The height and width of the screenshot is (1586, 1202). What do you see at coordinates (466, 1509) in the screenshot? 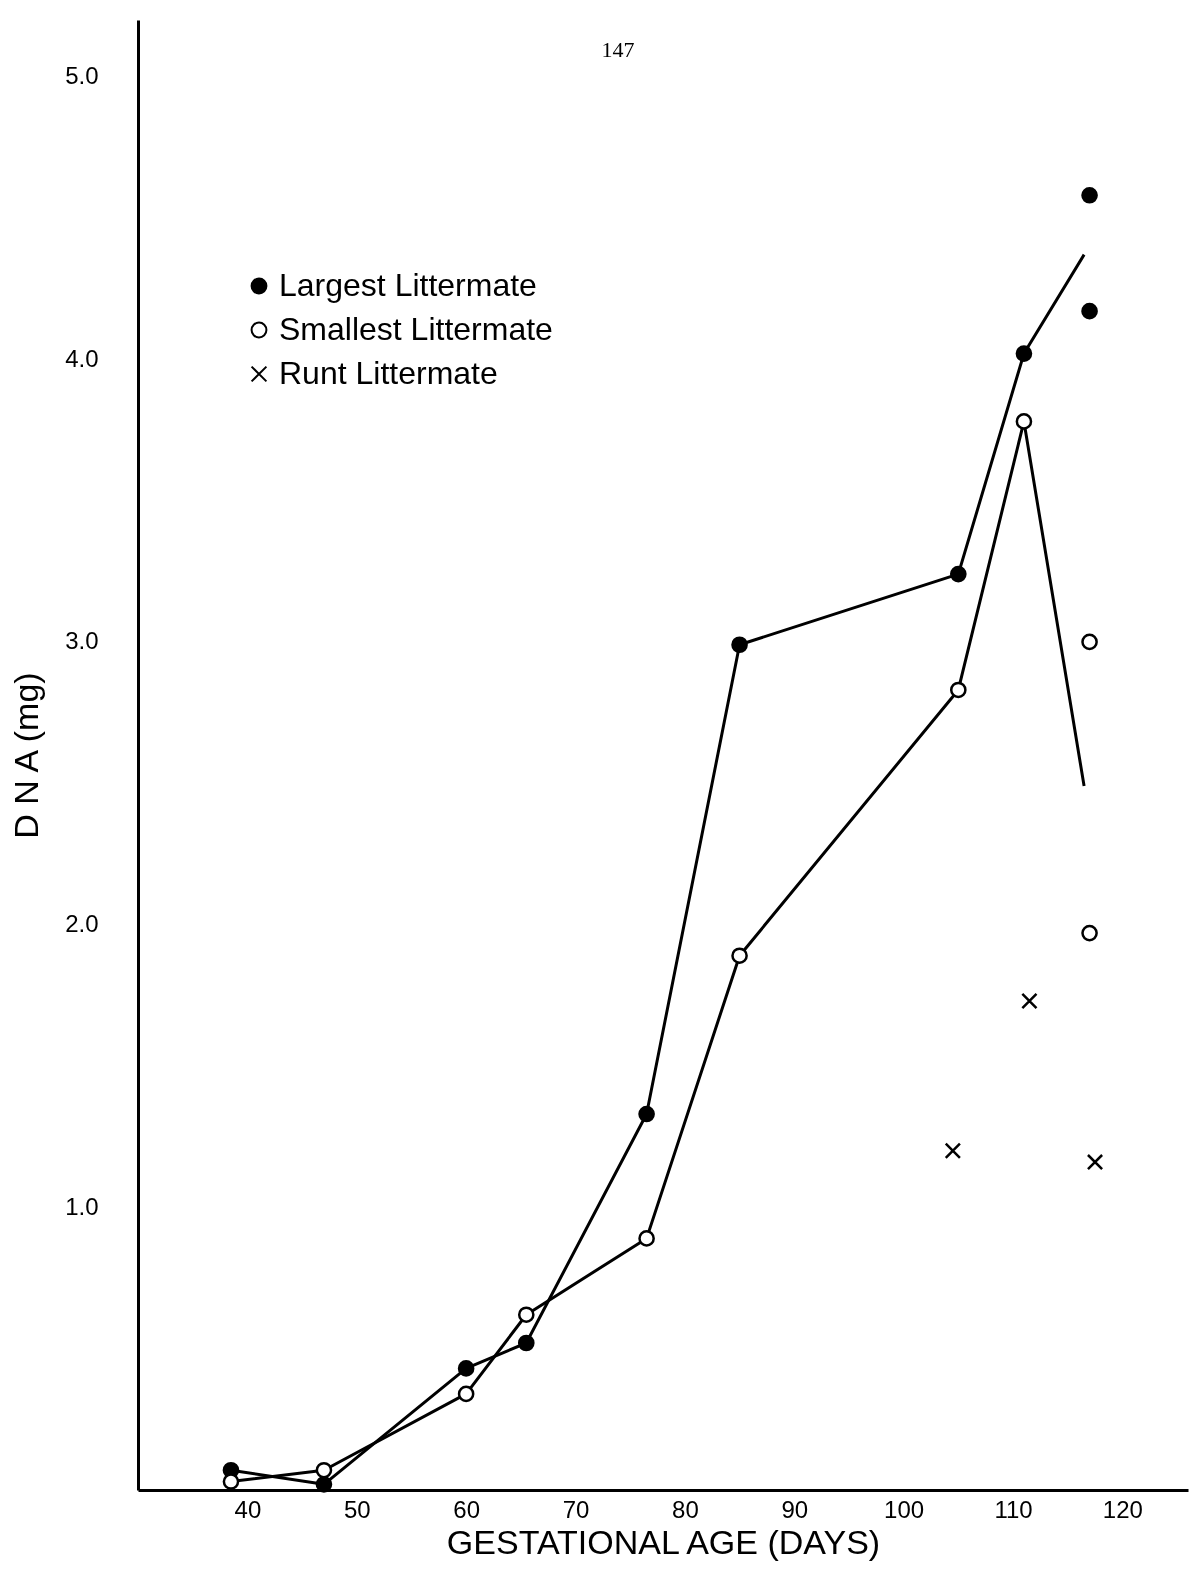
I see `x-tick-label: 60` at bounding box center [466, 1509].